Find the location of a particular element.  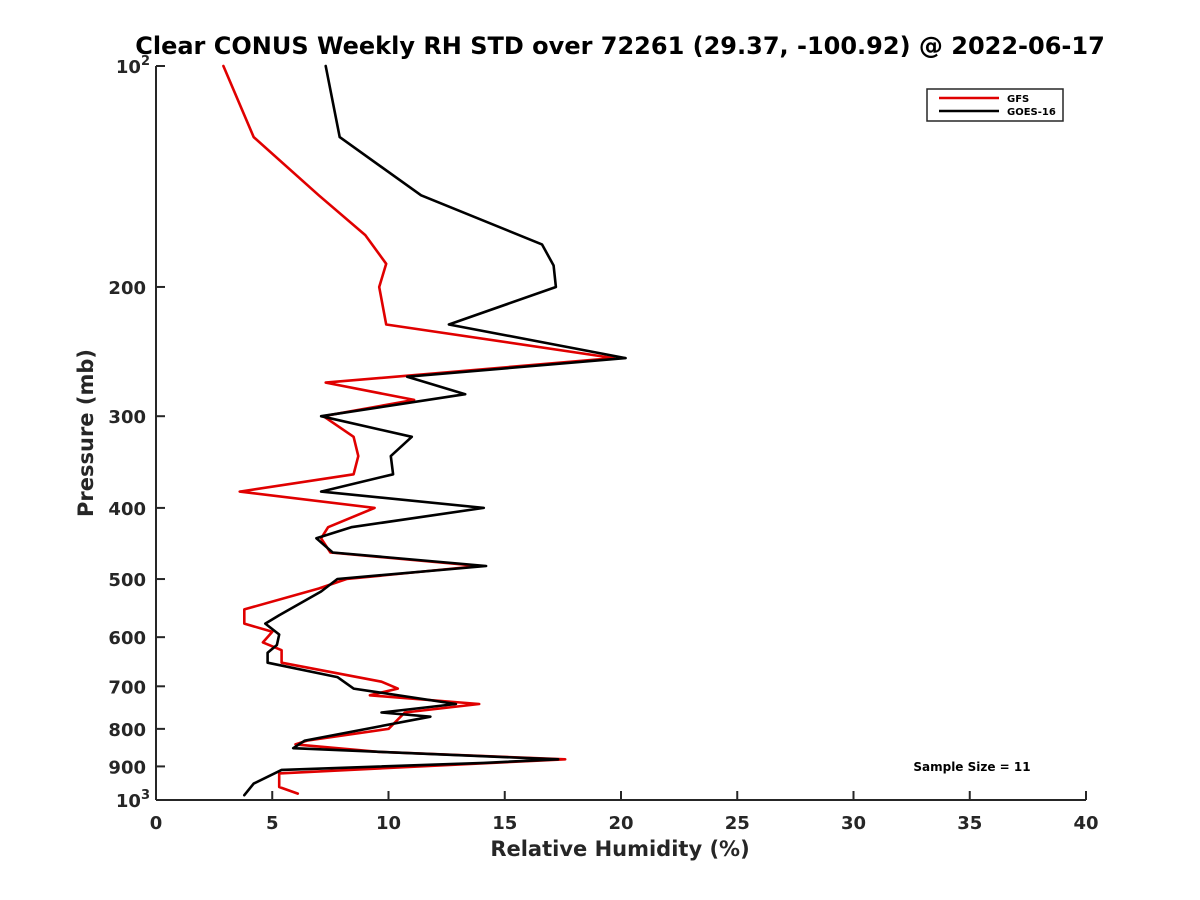

y-tick-exponent: 2 is located at coordinates (145, 61).